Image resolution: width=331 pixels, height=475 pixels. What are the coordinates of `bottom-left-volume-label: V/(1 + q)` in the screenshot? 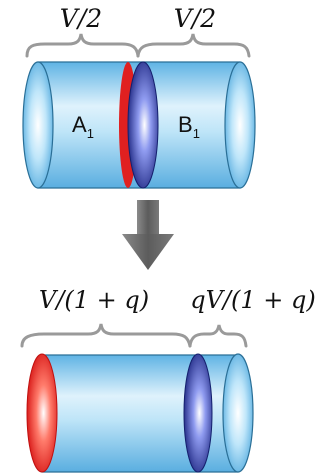 It's located at (94, 300).